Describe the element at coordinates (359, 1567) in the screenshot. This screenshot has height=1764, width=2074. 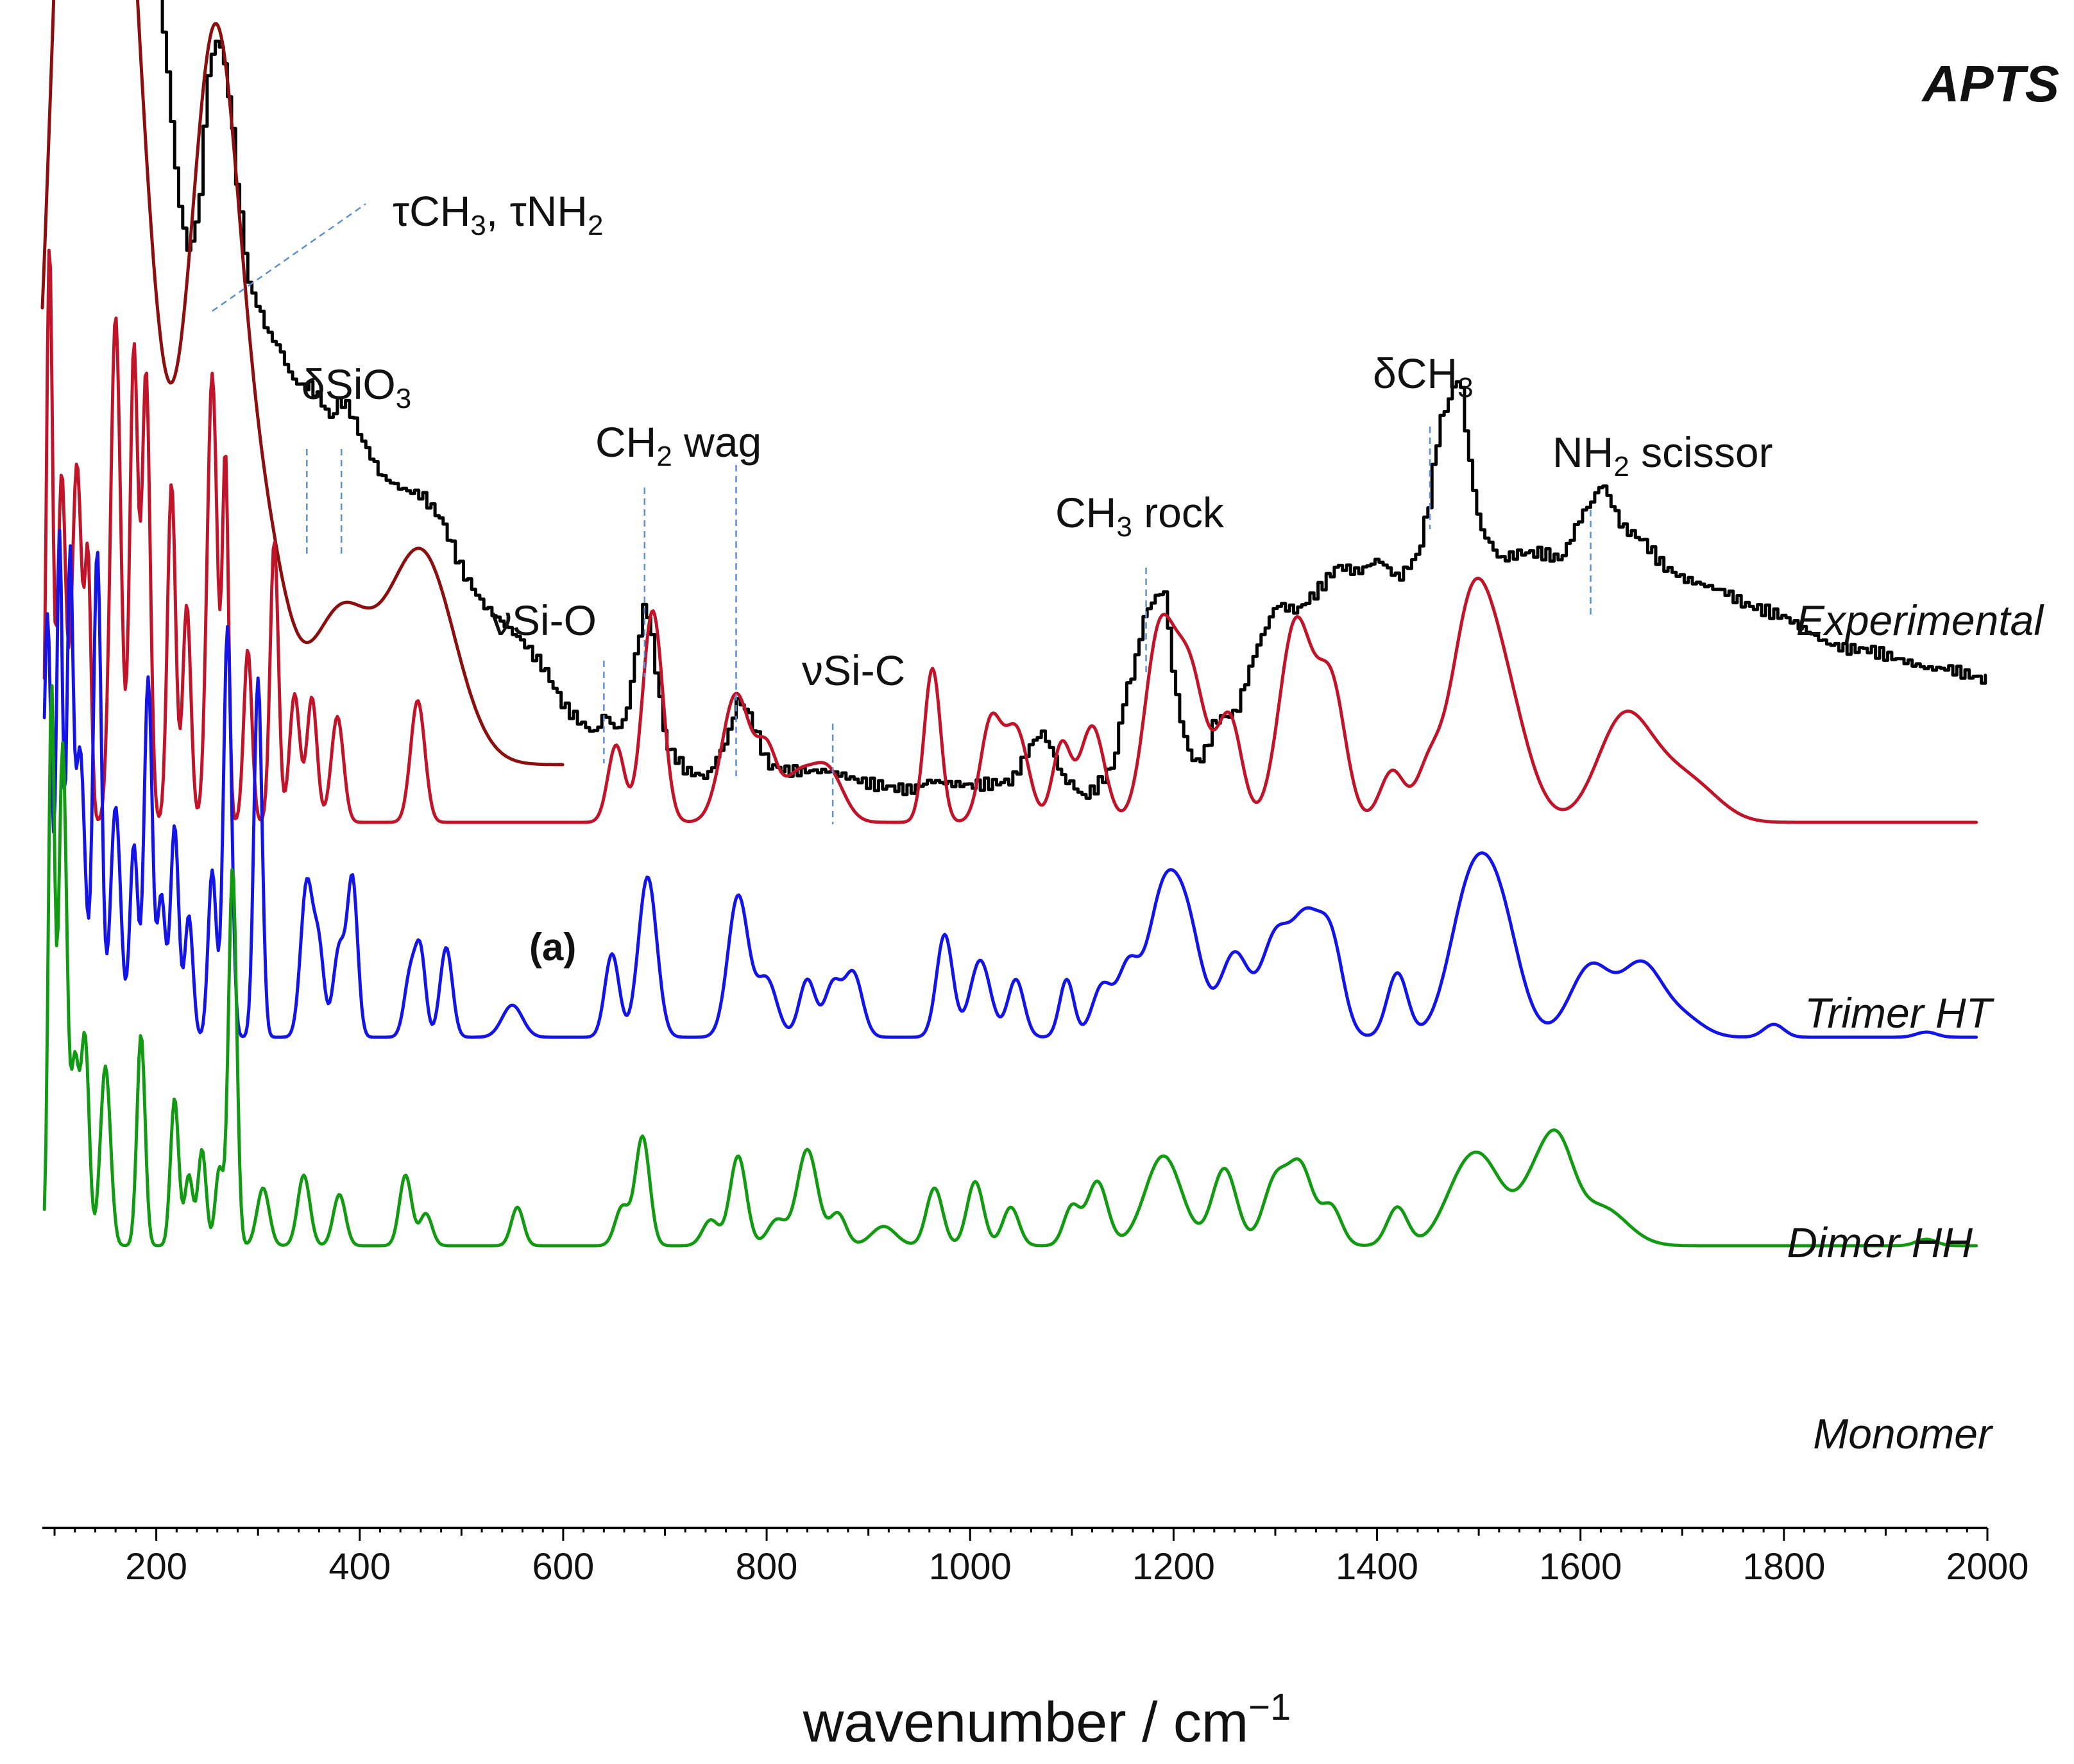
I see `x-tick-label: 400` at that location.